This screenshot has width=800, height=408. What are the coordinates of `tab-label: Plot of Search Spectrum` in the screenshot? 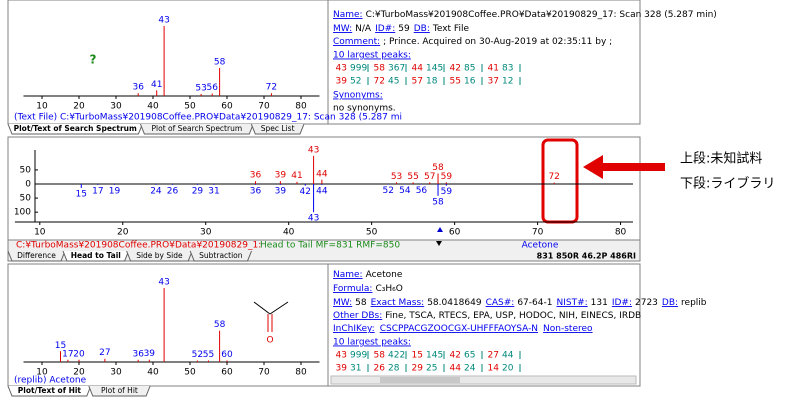 It's located at (197, 128).